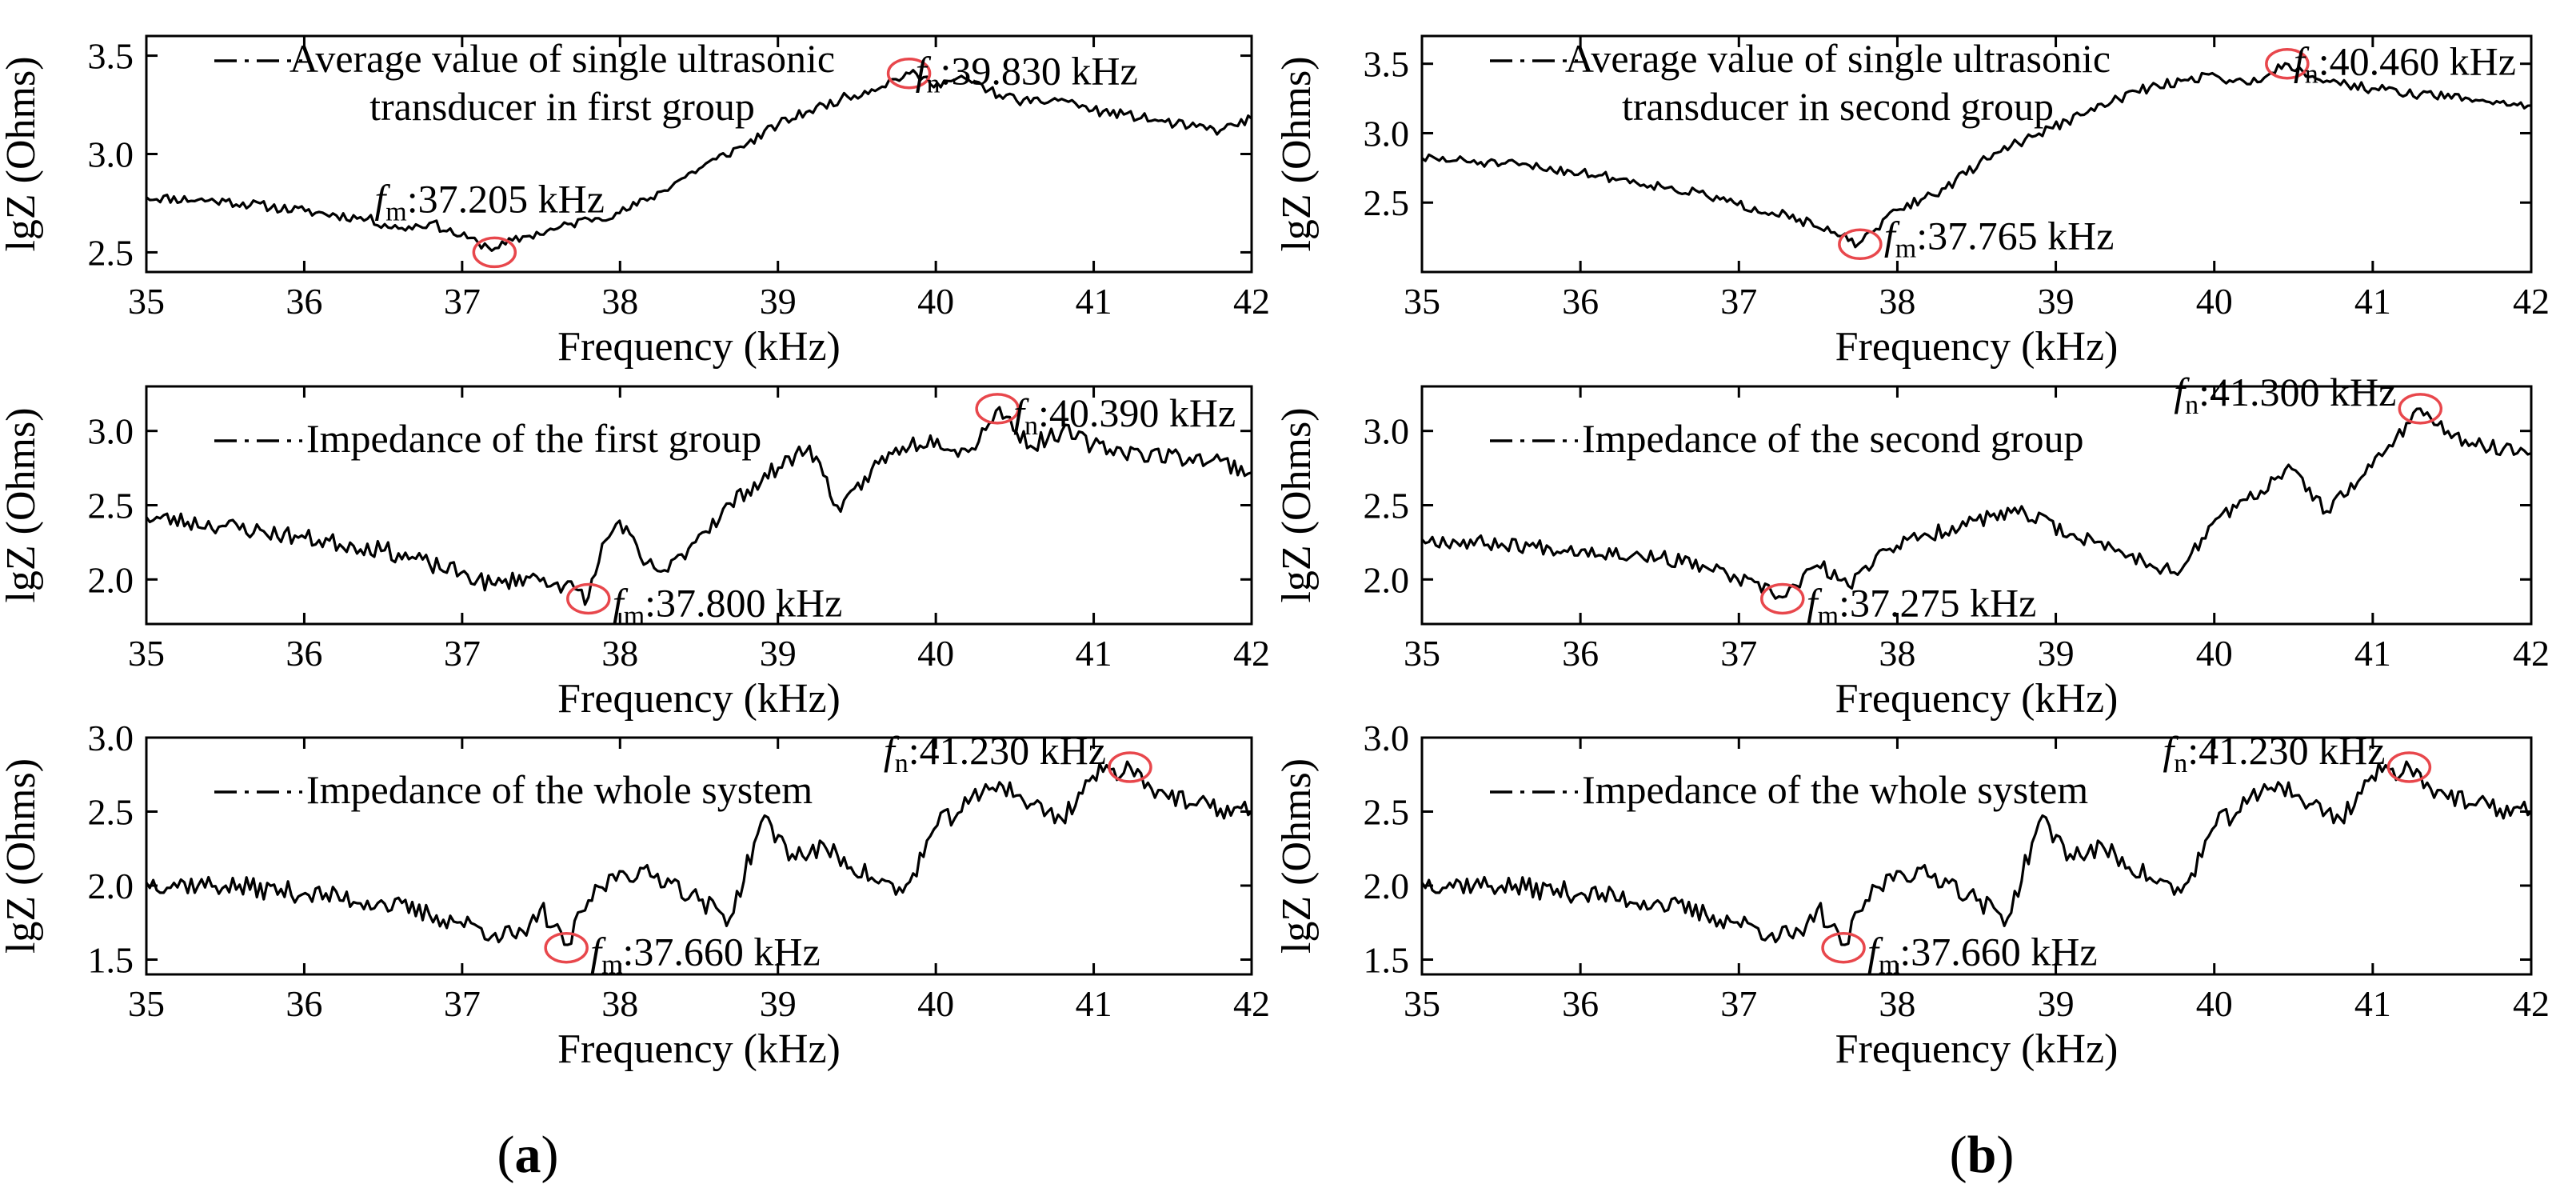  Describe the element at coordinates (1982, 1155) in the screenshot. I see `panel-label-b: (b)` at that location.